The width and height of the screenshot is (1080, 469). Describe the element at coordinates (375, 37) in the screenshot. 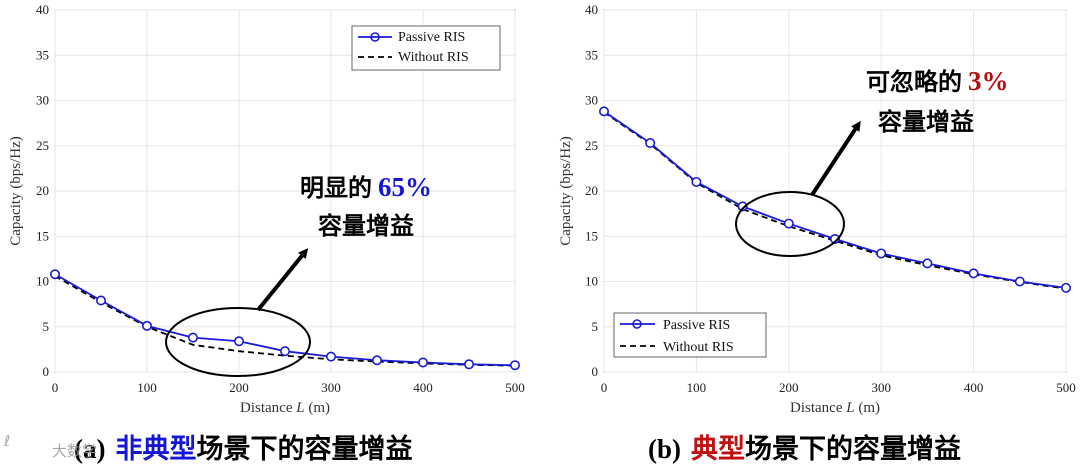

I see `legend-marker-passive` at that location.